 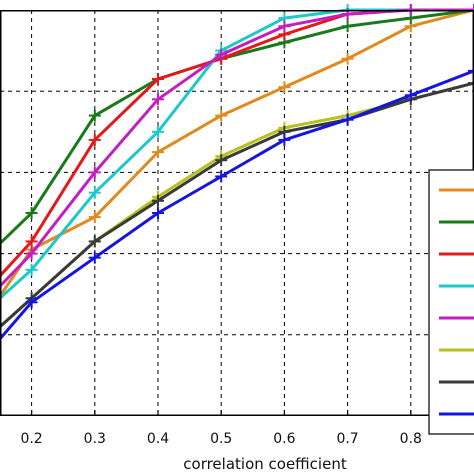 What do you see at coordinates (347, 439) in the screenshot?
I see `x-tick-label: 0.7` at bounding box center [347, 439].